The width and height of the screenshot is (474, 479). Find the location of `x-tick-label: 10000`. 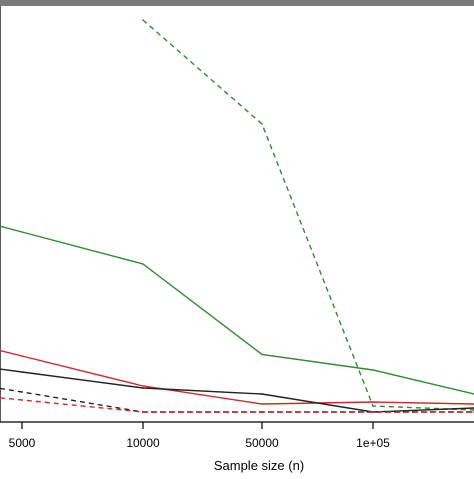

x-tick-label: 10000 is located at coordinates (143, 443).